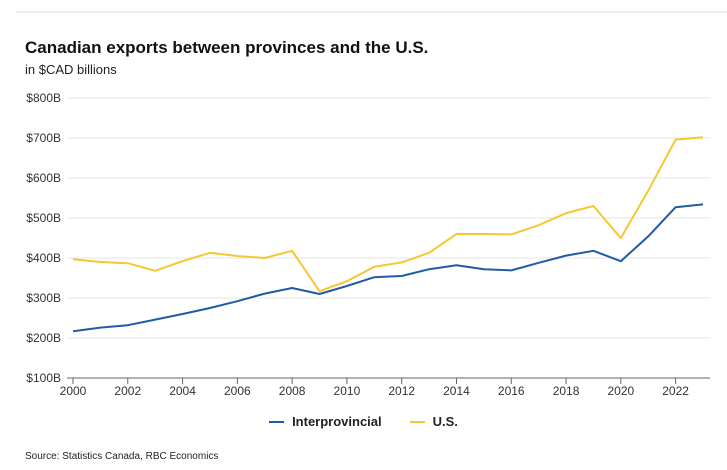  I want to click on y-tick-label: $700B, so click(43, 138).